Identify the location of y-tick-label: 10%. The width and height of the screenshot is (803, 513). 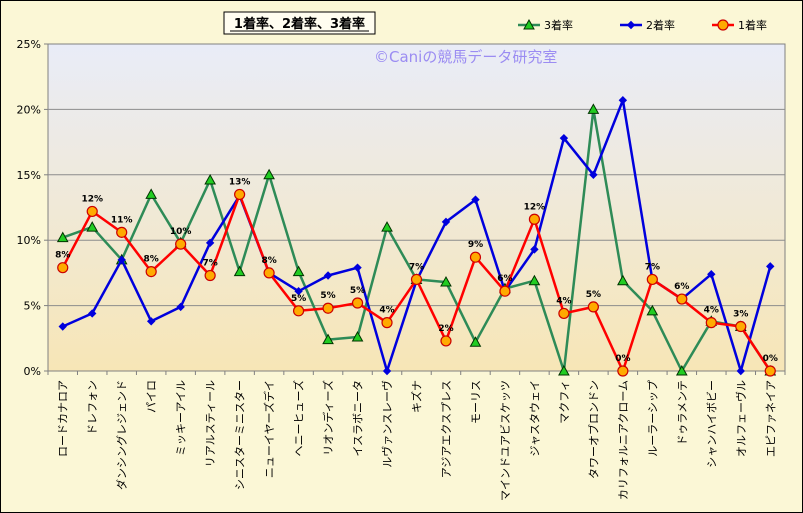
(29, 240).